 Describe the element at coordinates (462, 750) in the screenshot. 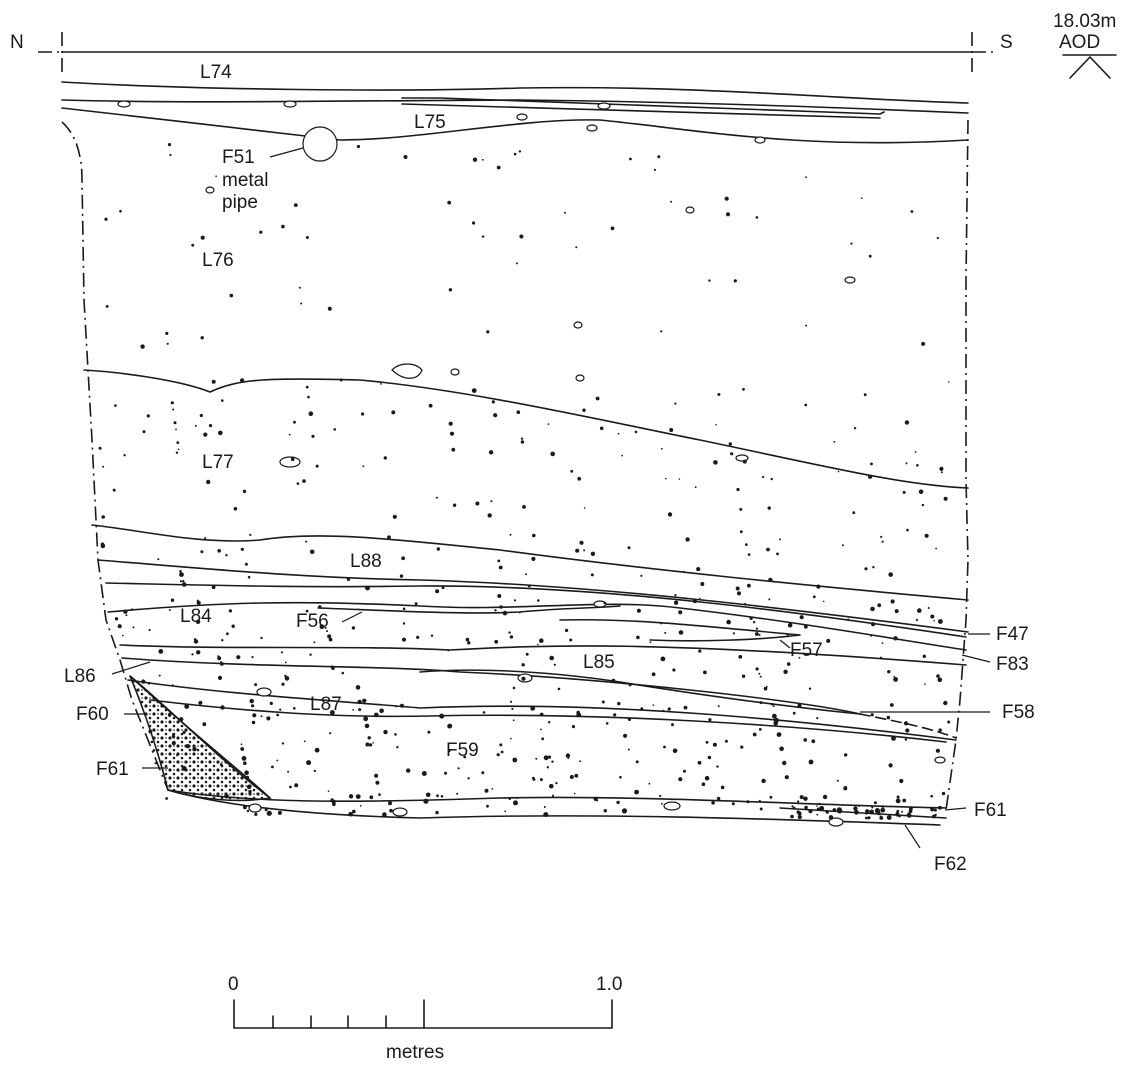

I see `label-f59: F59` at that location.